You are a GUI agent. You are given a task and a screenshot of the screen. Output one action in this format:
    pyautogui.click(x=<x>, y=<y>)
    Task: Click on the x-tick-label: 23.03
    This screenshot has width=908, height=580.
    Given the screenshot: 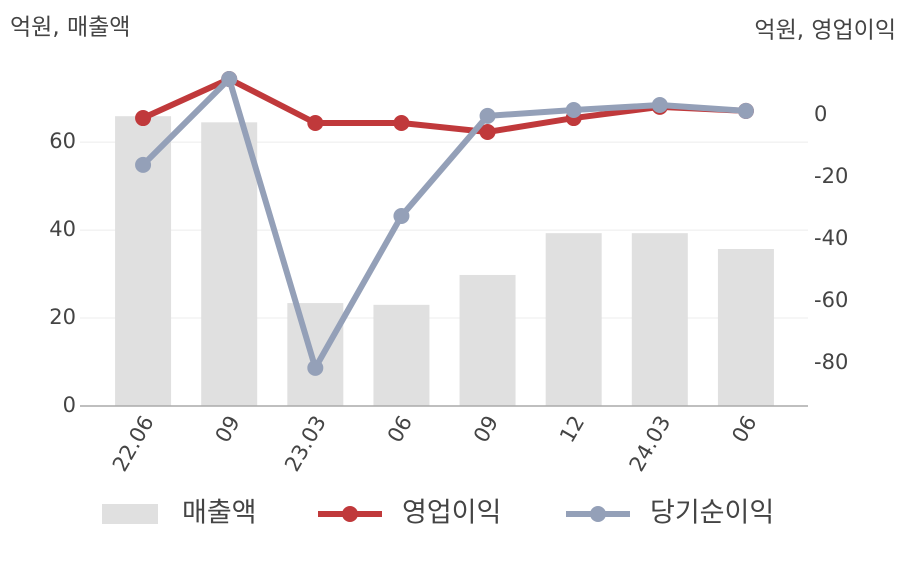 What is the action you would take?
    pyautogui.click(x=305, y=444)
    